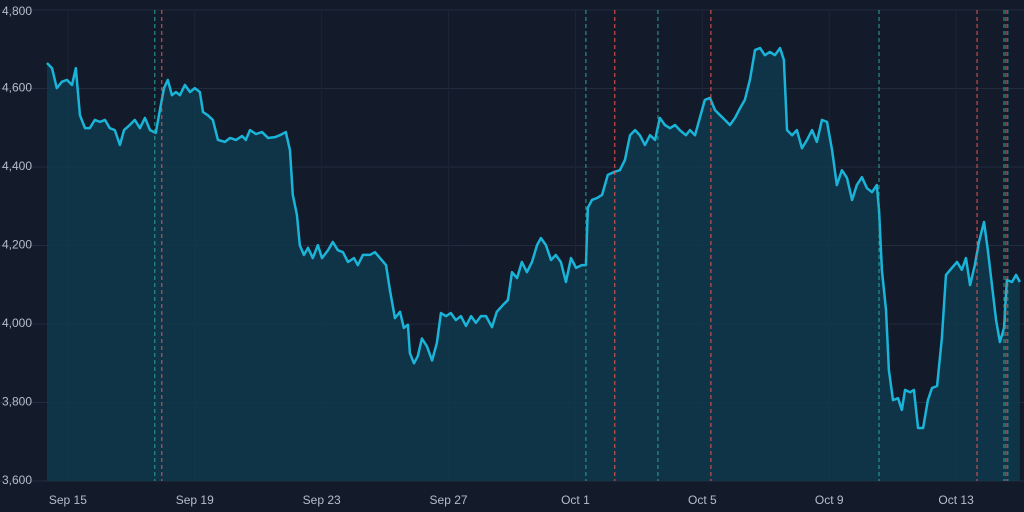 The image size is (1024, 512). Describe the element at coordinates (17, 323) in the screenshot. I see `y-tick-label: 4,000` at that location.